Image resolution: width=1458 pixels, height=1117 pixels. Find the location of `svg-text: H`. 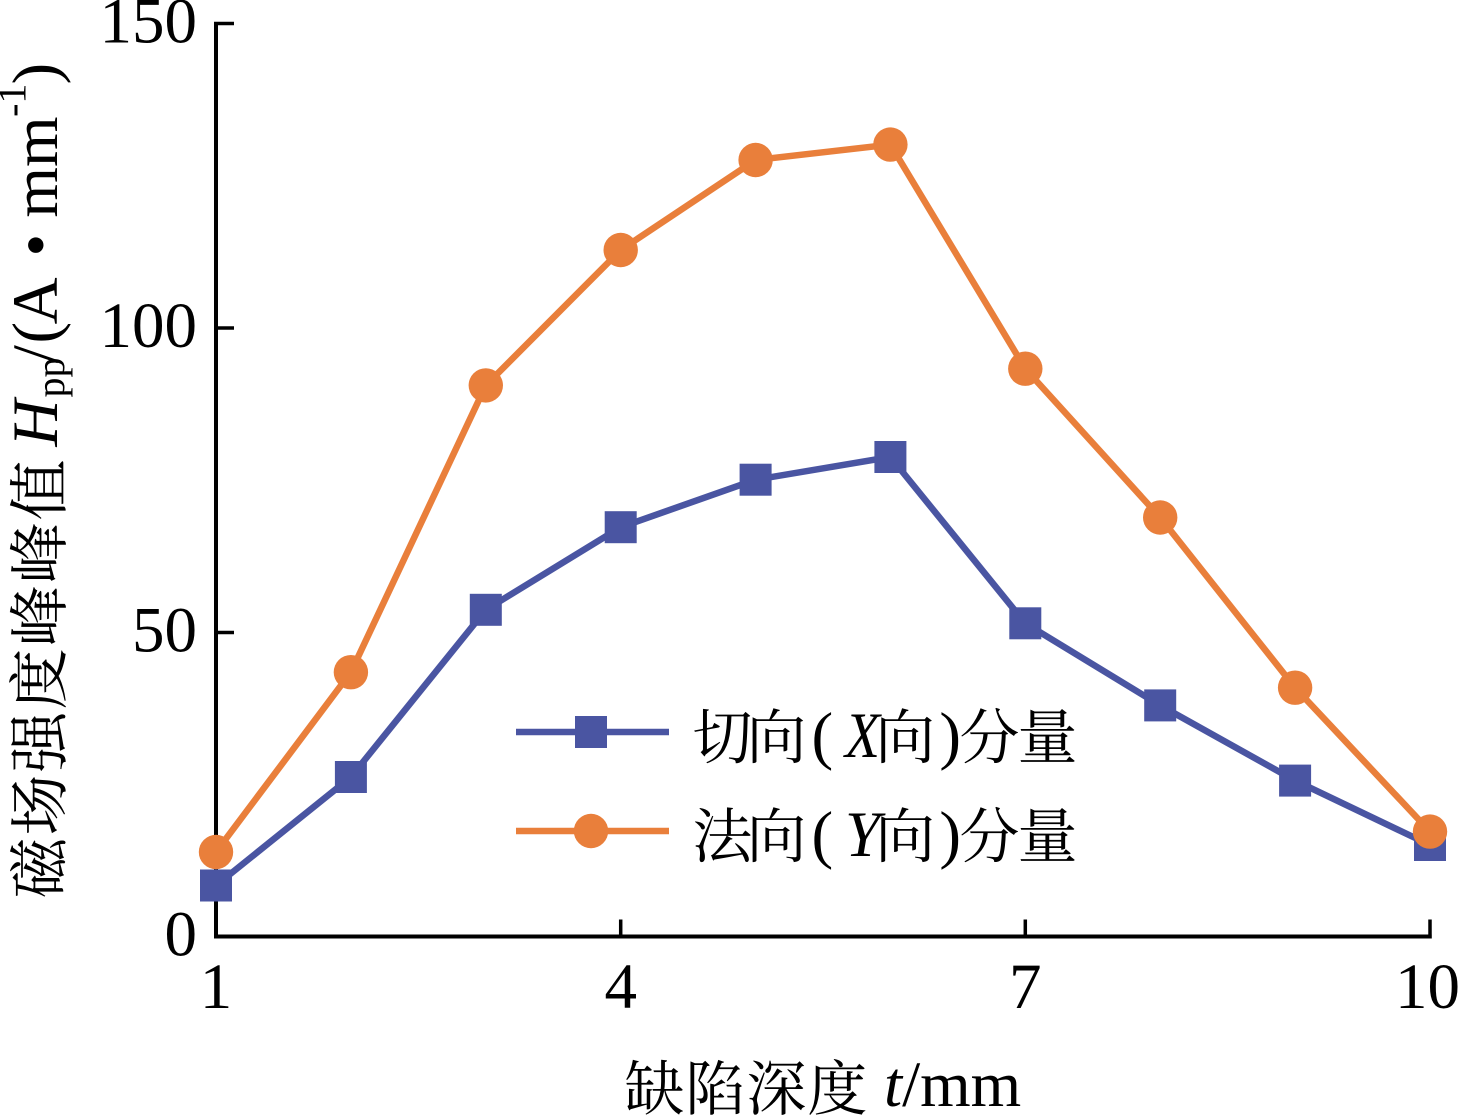

svg-text: H is located at coordinates (36, 422).